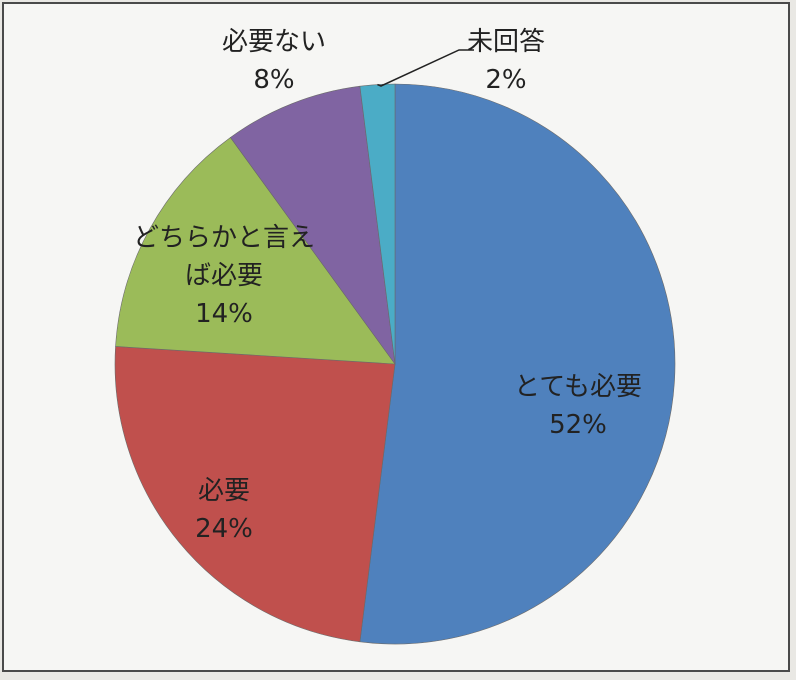  Describe the element at coordinates (506, 42) in the screenshot. I see `label-mikaitou: 未回答` at that location.